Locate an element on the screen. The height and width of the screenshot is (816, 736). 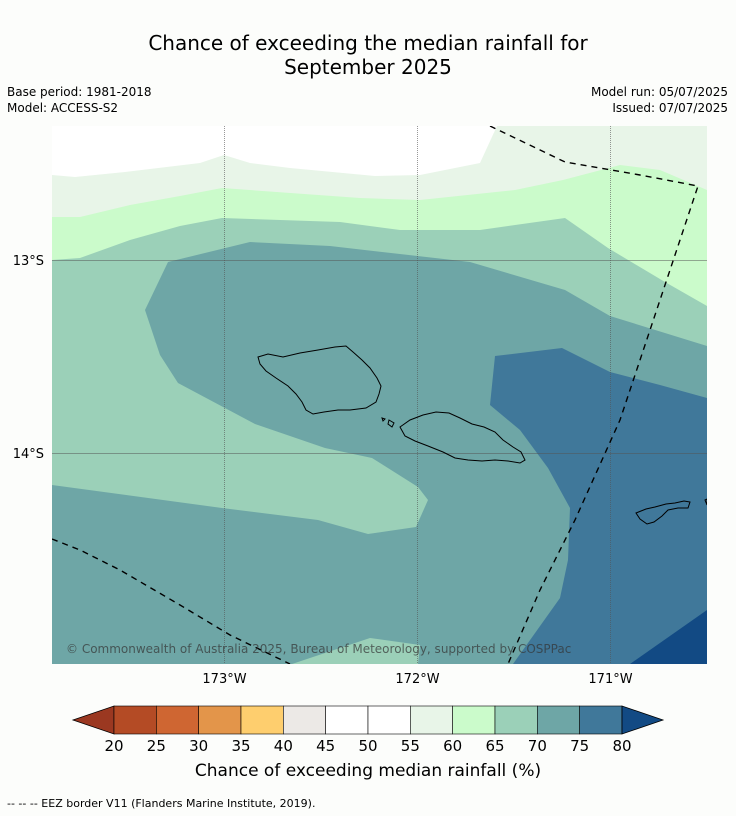
colorbar-label: Chance of exceeding median rainfall (%) is located at coordinates (368, 771).